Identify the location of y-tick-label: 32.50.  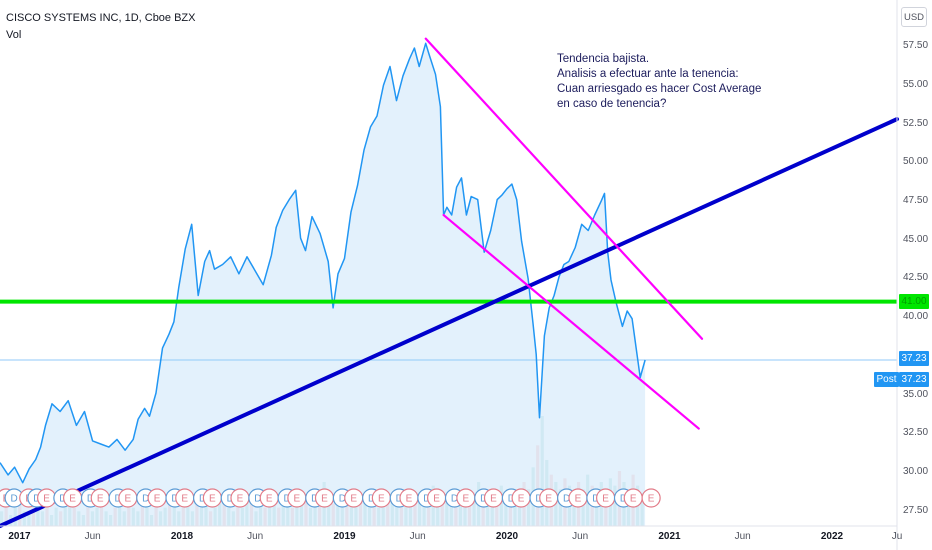
(916, 433).